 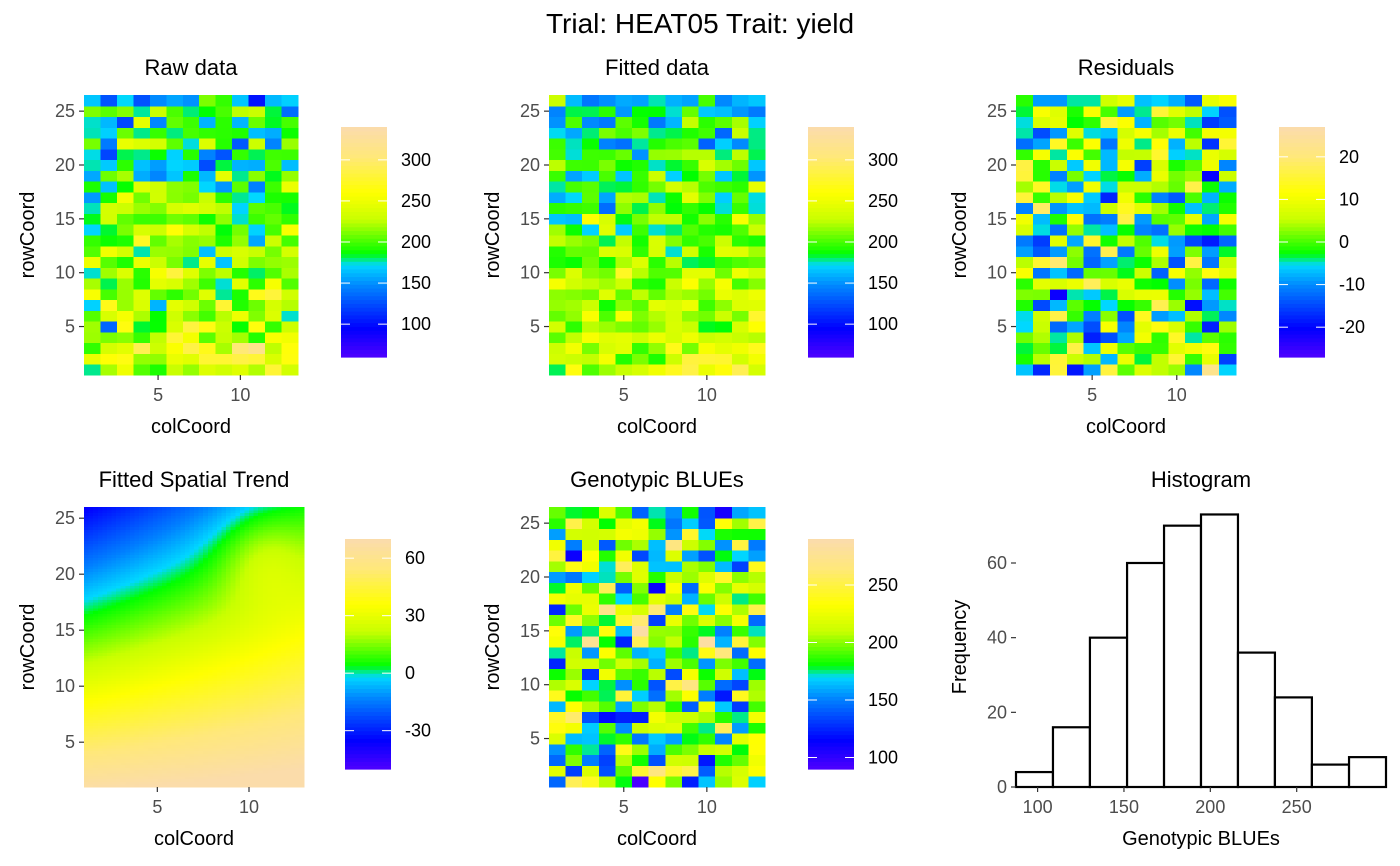 I want to click on y-tick-label: 25, so click(x=65, y=111).